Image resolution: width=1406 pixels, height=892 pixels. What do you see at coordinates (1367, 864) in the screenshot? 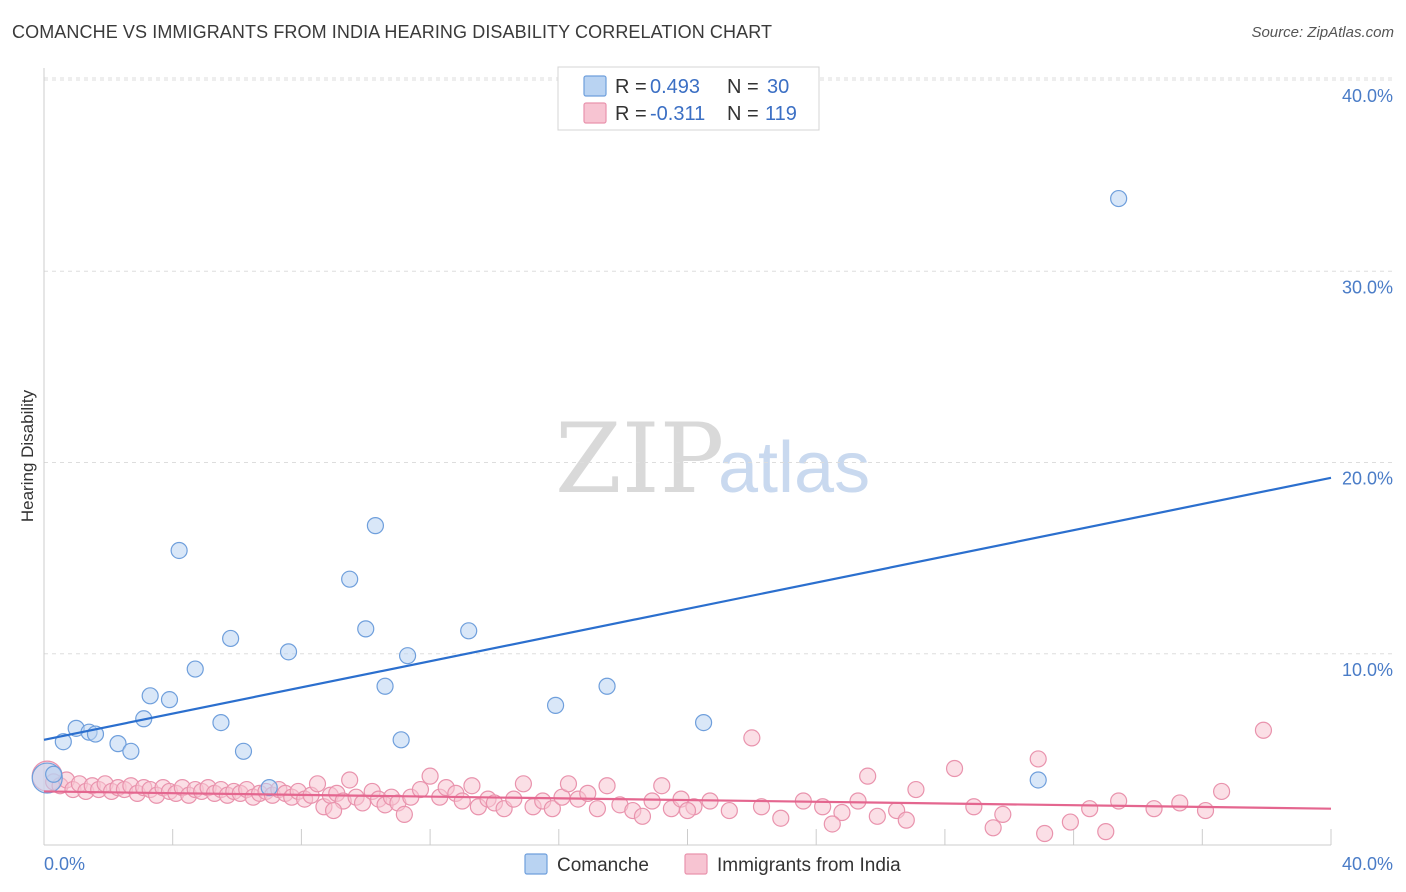
I see `x-tick-label-max: 40.0%` at bounding box center [1367, 864].